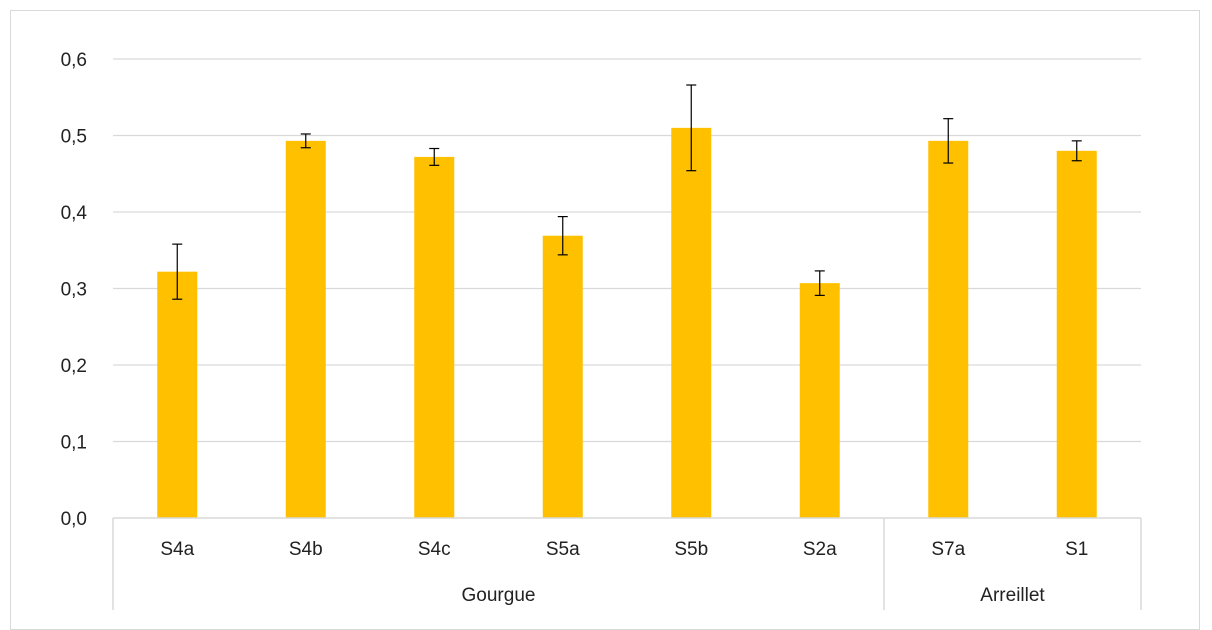 The height and width of the screenshot is (630, 1212). Describe the element at coordinates (74, 443) in the screenshot. I see `y-tick-label: 0,1` at that location.